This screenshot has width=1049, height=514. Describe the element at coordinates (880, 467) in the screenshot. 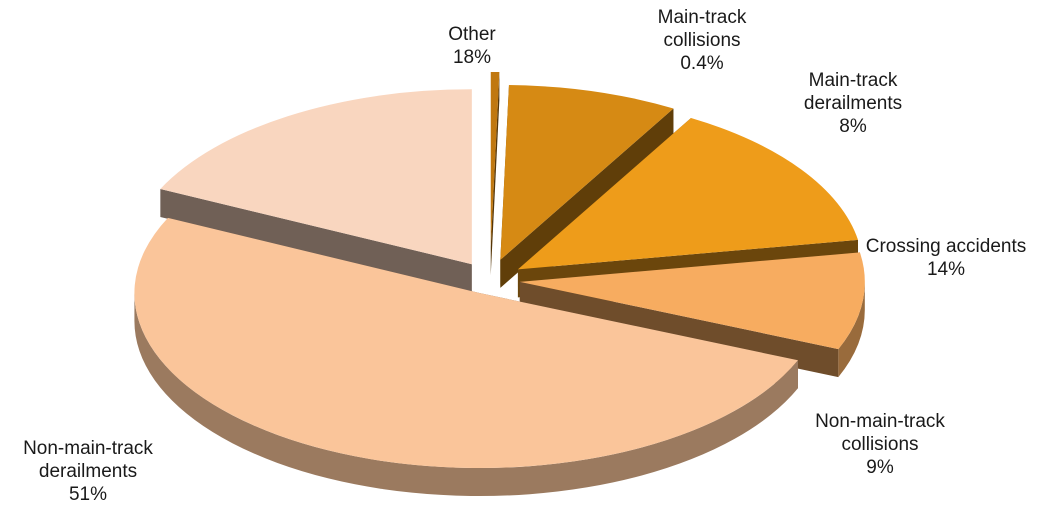

I see `slice-value-label: 9%` at that location.